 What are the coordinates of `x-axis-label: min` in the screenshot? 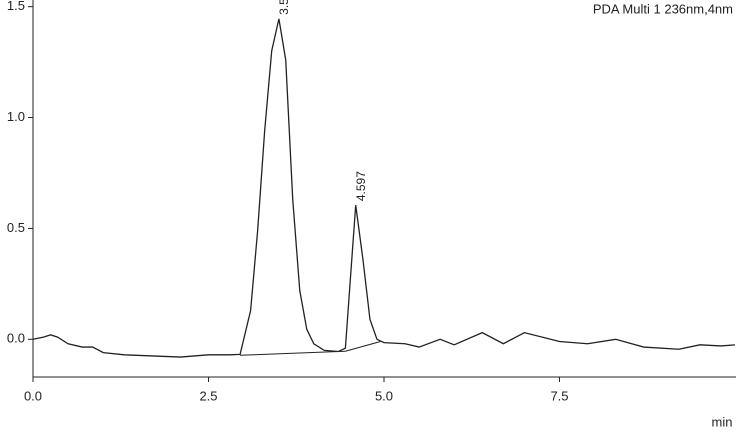 It's located at (722, 421).